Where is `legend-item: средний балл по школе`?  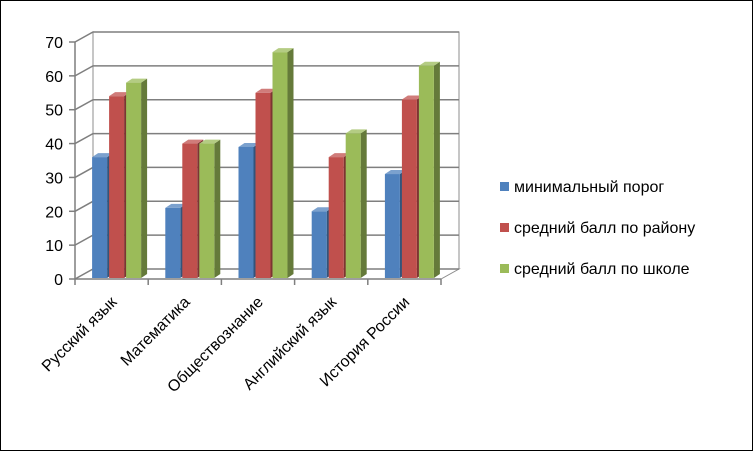
legend-item: средний балл по школе is located at coordinates (595, 269).